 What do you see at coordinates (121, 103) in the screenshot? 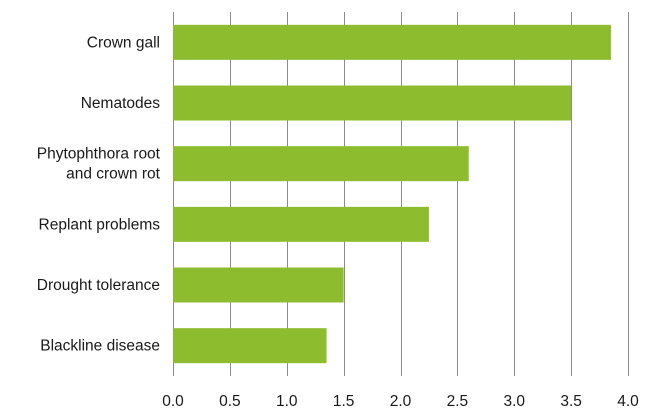
I see `category-label: Nematodes` at bounding box center [121, 103].